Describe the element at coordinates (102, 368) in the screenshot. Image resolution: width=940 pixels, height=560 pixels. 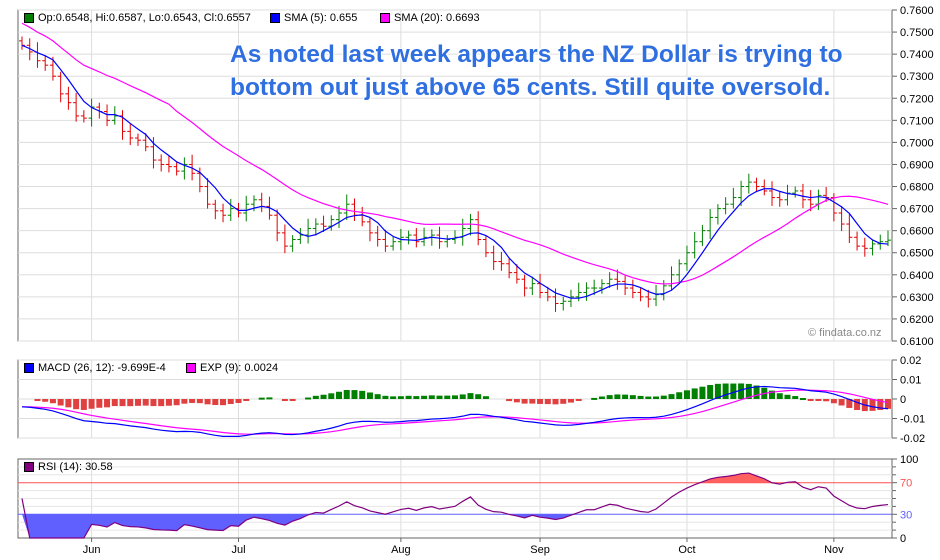
I see `macd-legend-text: MACD (26, 12): -9.699E-4` at that location.